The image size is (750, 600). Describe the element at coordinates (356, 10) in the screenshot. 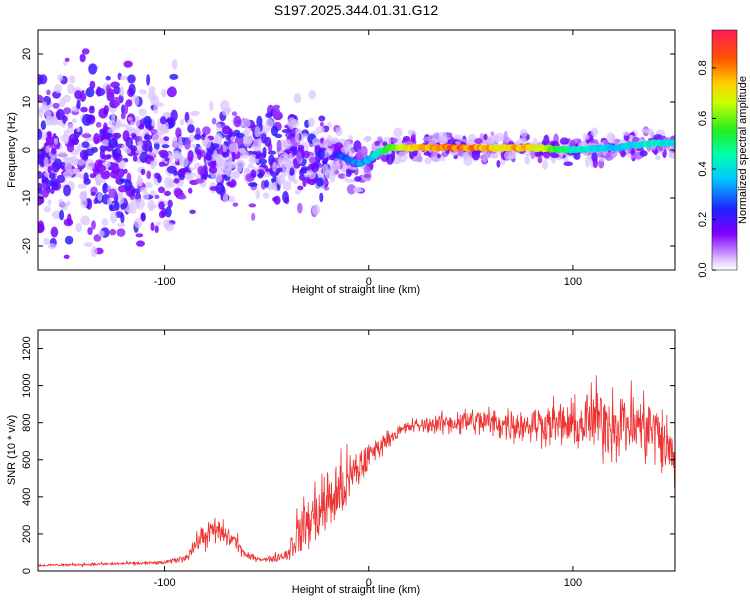

I see `chart-title: S197.2025.344.01.31.G12` at that location.